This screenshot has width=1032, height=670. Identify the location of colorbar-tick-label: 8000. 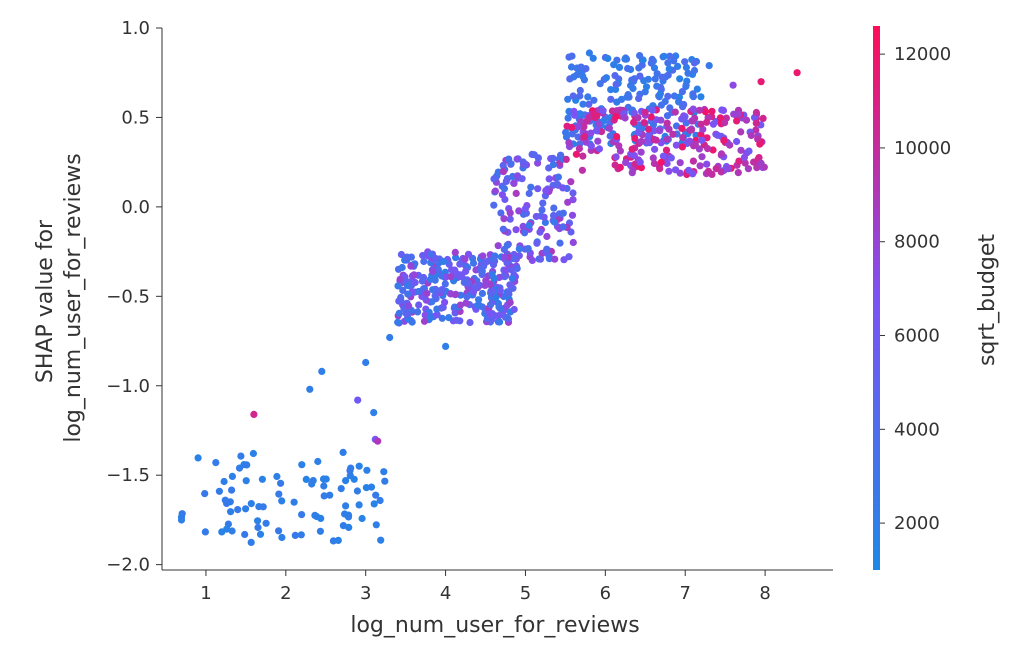
(917, 242).